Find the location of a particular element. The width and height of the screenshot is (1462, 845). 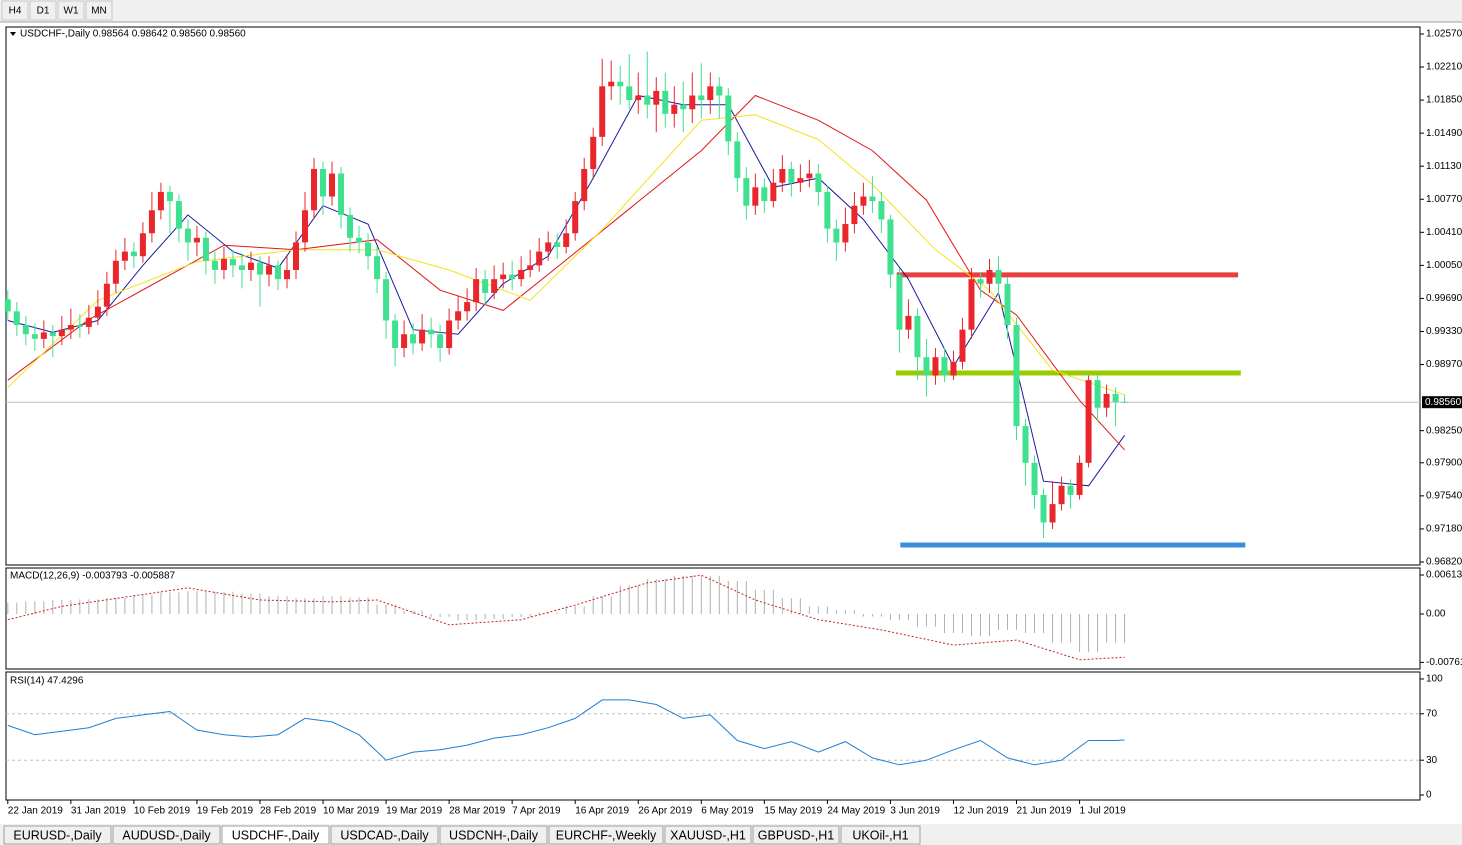

symbol-tab-label: USDCAD-,Daily is located at coordinates (384, 835).